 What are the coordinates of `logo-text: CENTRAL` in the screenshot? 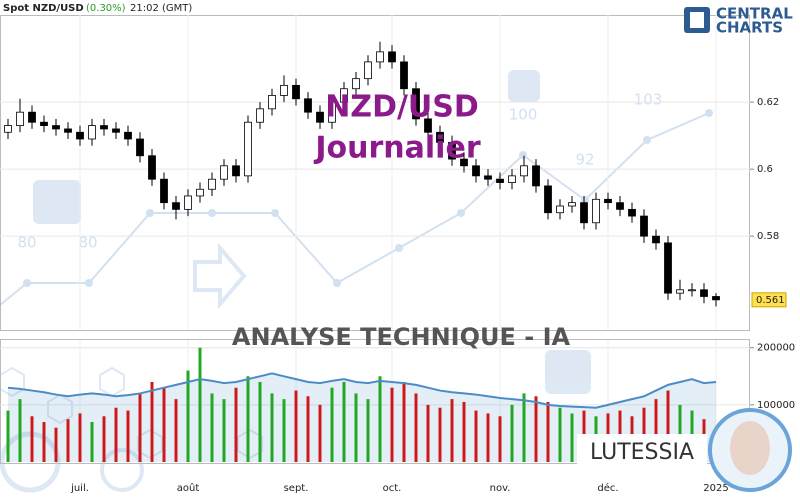 It's located at (754, 14).